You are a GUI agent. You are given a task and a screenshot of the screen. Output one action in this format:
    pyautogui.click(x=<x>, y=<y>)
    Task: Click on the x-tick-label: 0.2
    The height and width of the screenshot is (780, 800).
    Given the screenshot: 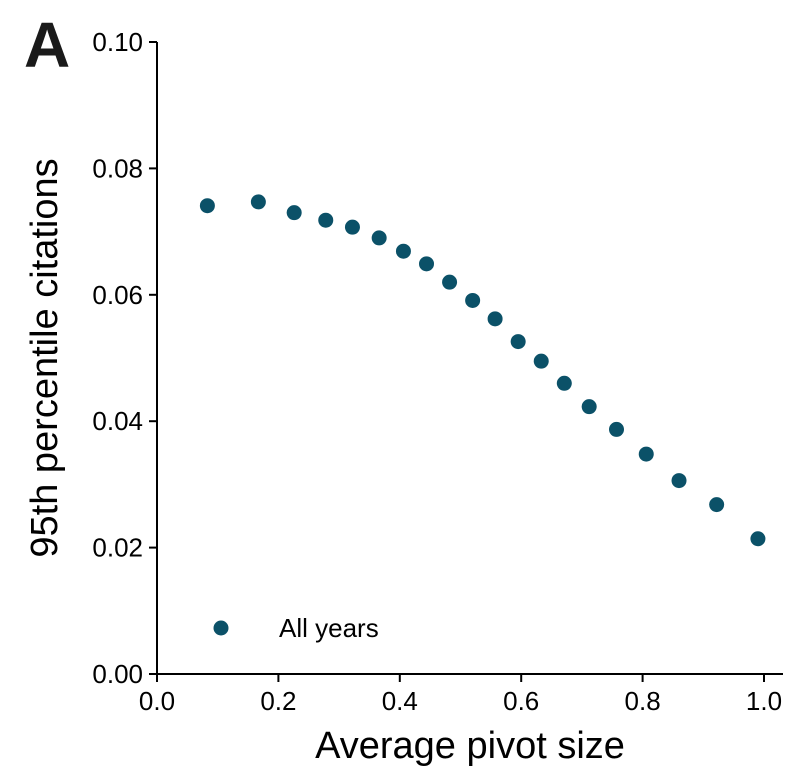 What is the action you would take?
    pyautogui.click(x=278, y=701)
    